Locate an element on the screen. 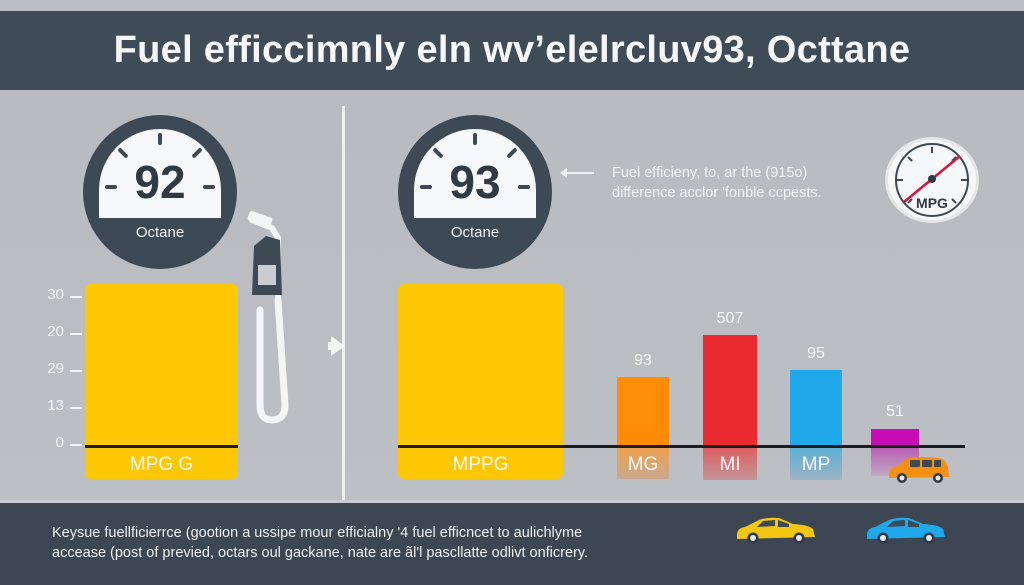 The image size is (1024, 585). mpg-gauge-dial is located at coordinates (932, 180).